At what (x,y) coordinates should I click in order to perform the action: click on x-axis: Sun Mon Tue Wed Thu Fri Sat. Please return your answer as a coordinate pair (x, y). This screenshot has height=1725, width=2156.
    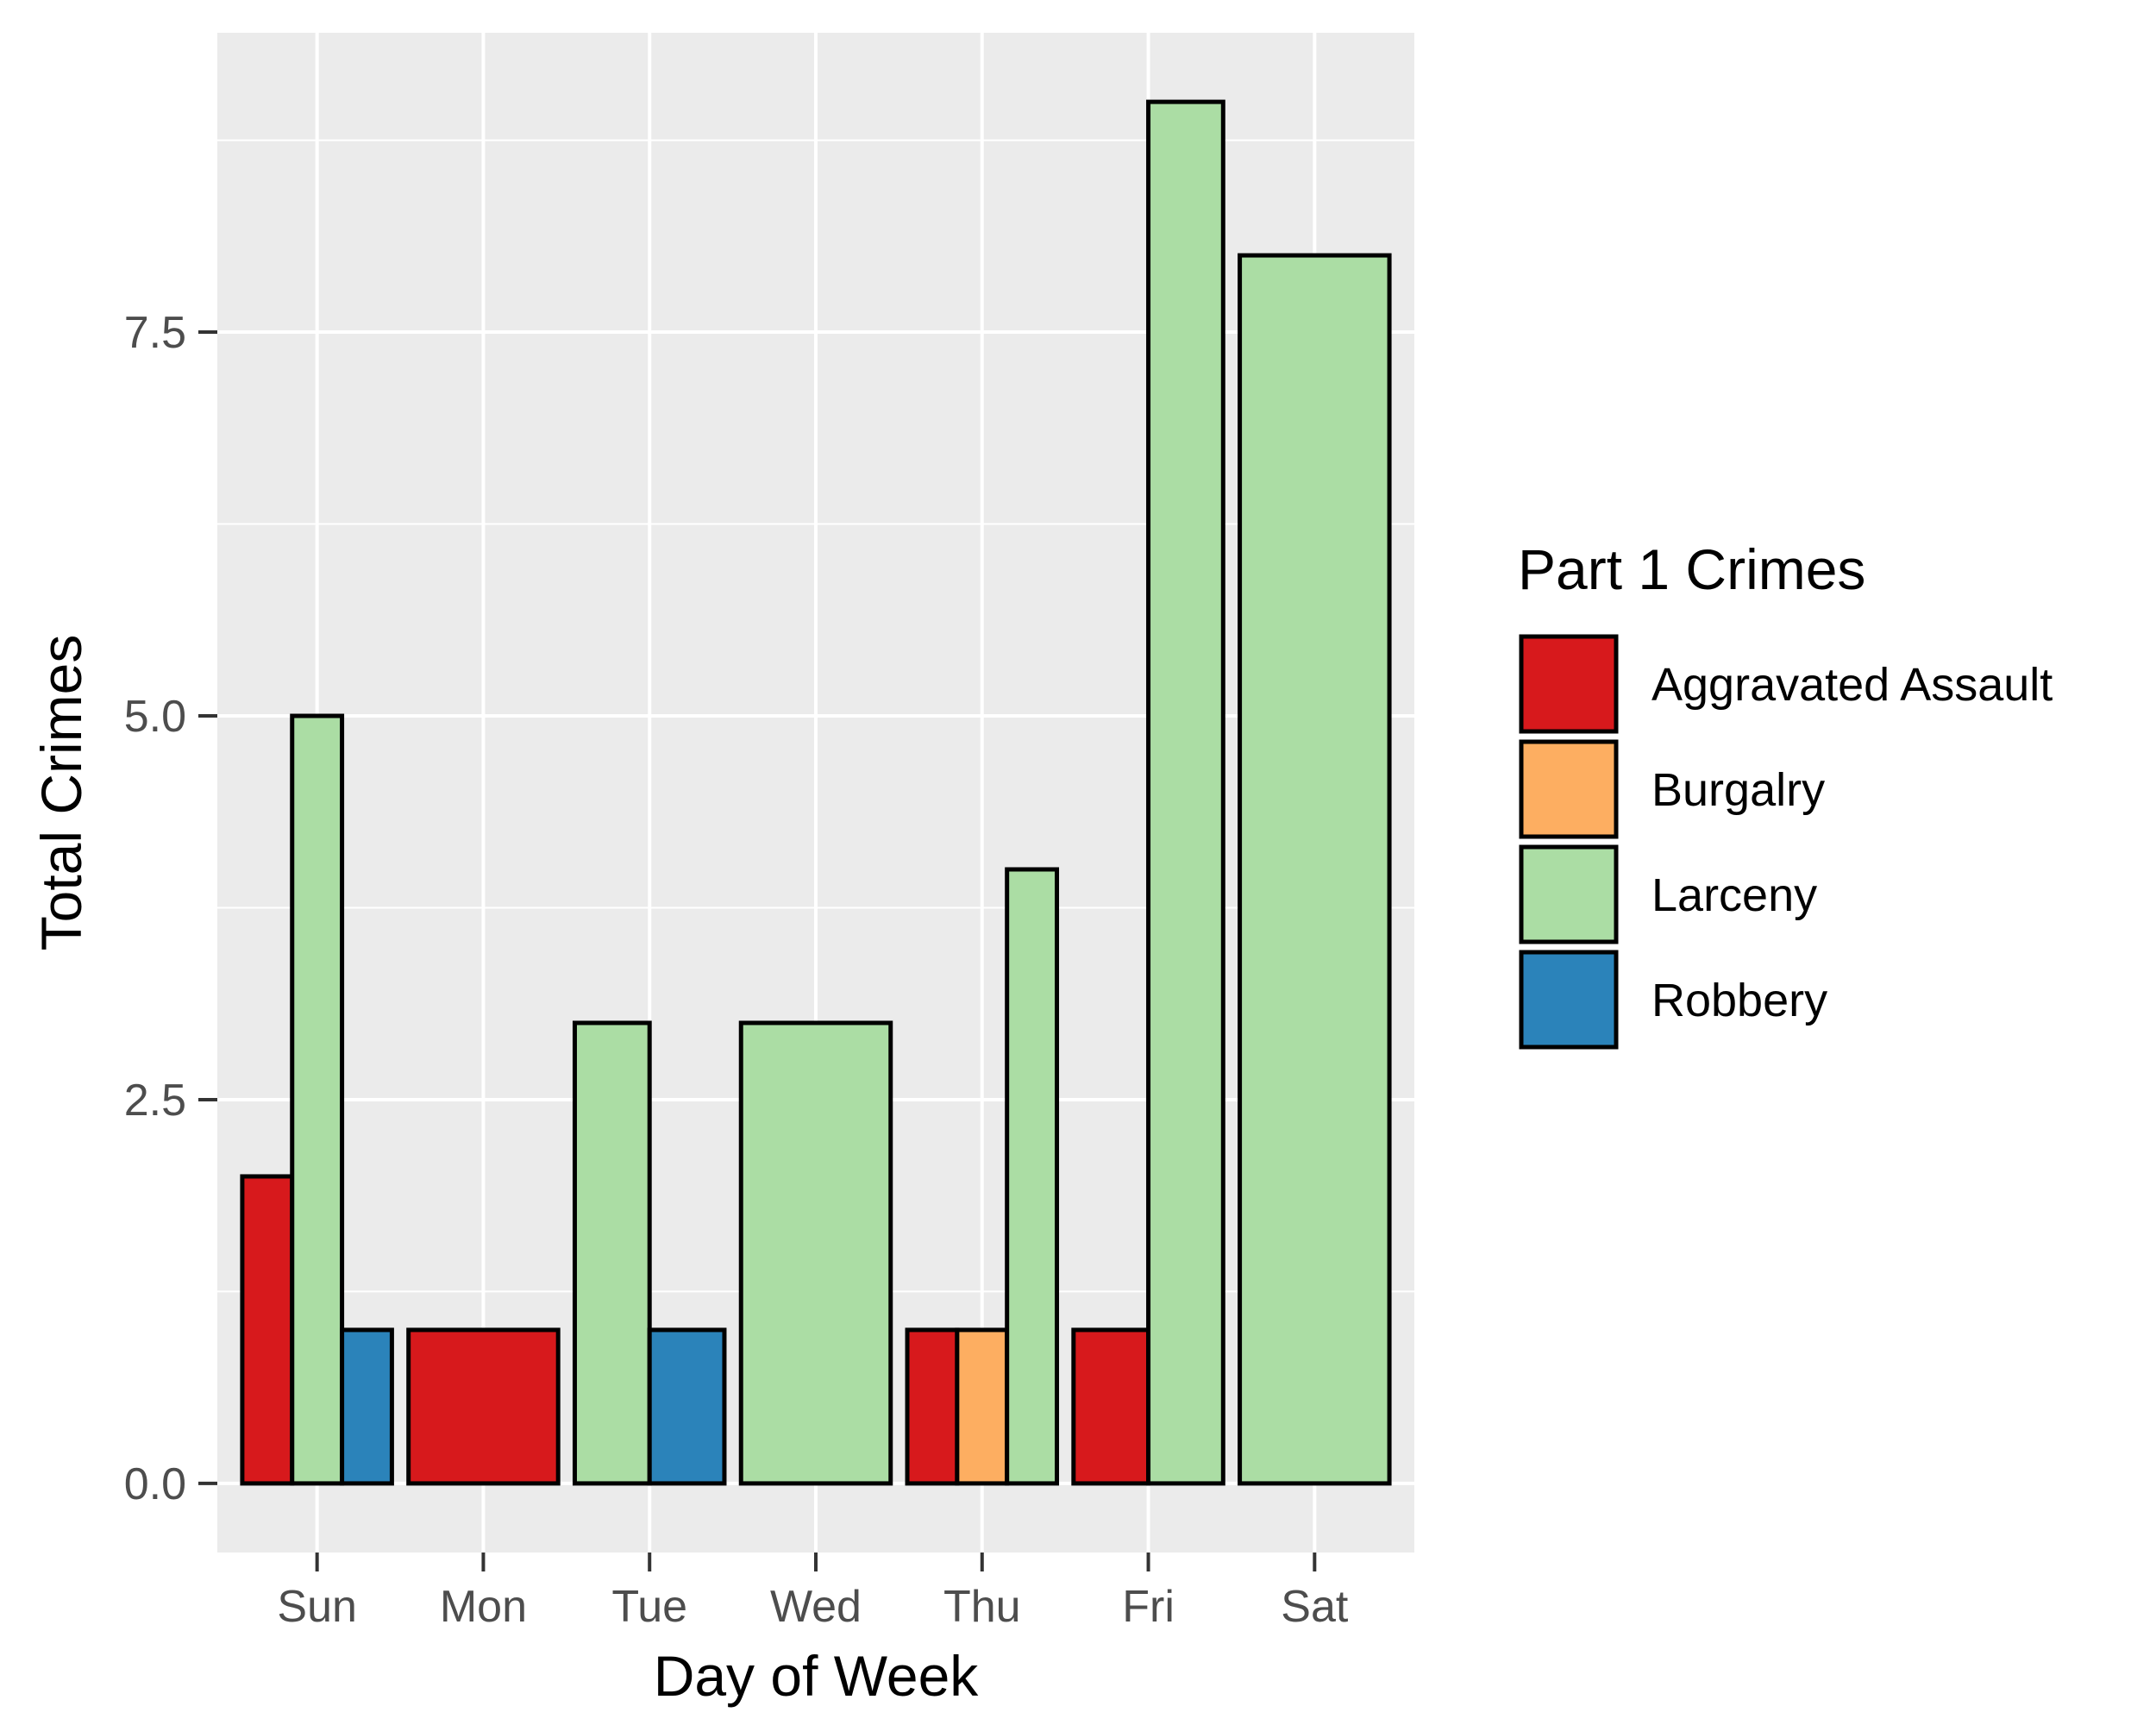
    Looking at the image, I should click on (813, 1592).